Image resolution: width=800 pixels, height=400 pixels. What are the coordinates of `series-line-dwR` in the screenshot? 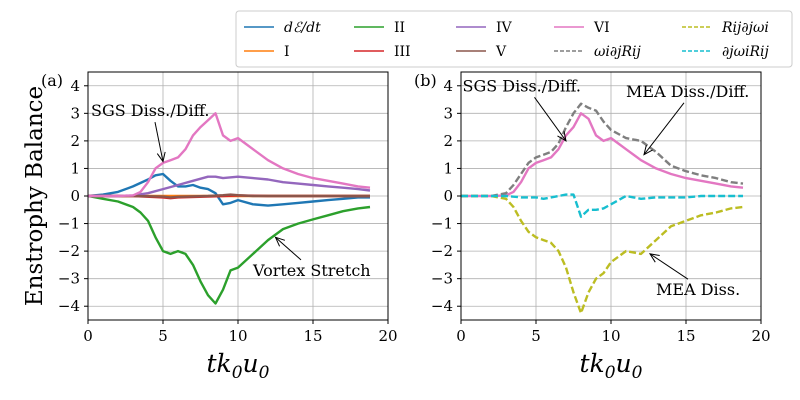 It's located at (602, 205).